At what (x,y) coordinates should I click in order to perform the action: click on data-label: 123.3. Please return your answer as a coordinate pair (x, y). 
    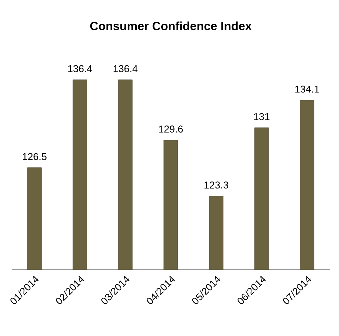
    Looking at the image, I should click on (216, 185).